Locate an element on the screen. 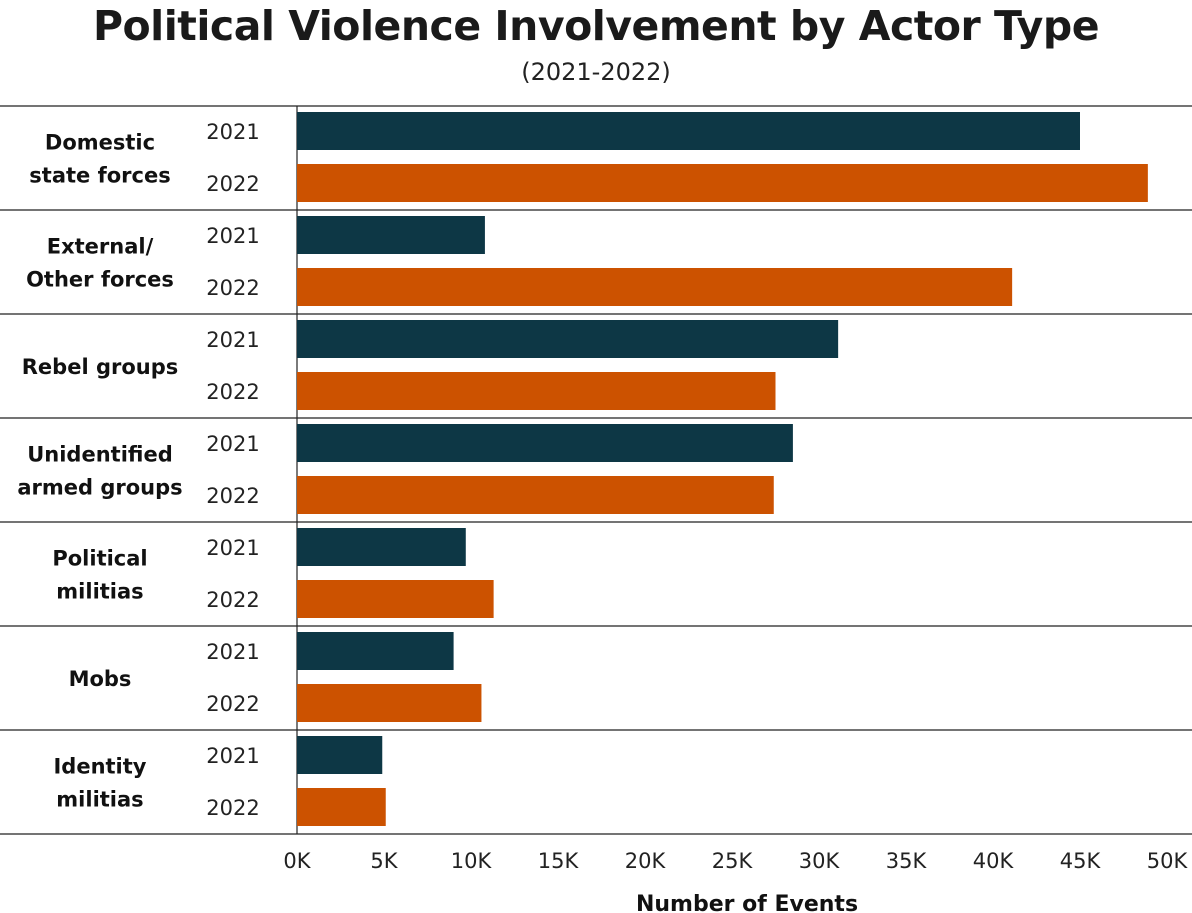  x-tick-label: 40K is located at coordinates (994, 861).